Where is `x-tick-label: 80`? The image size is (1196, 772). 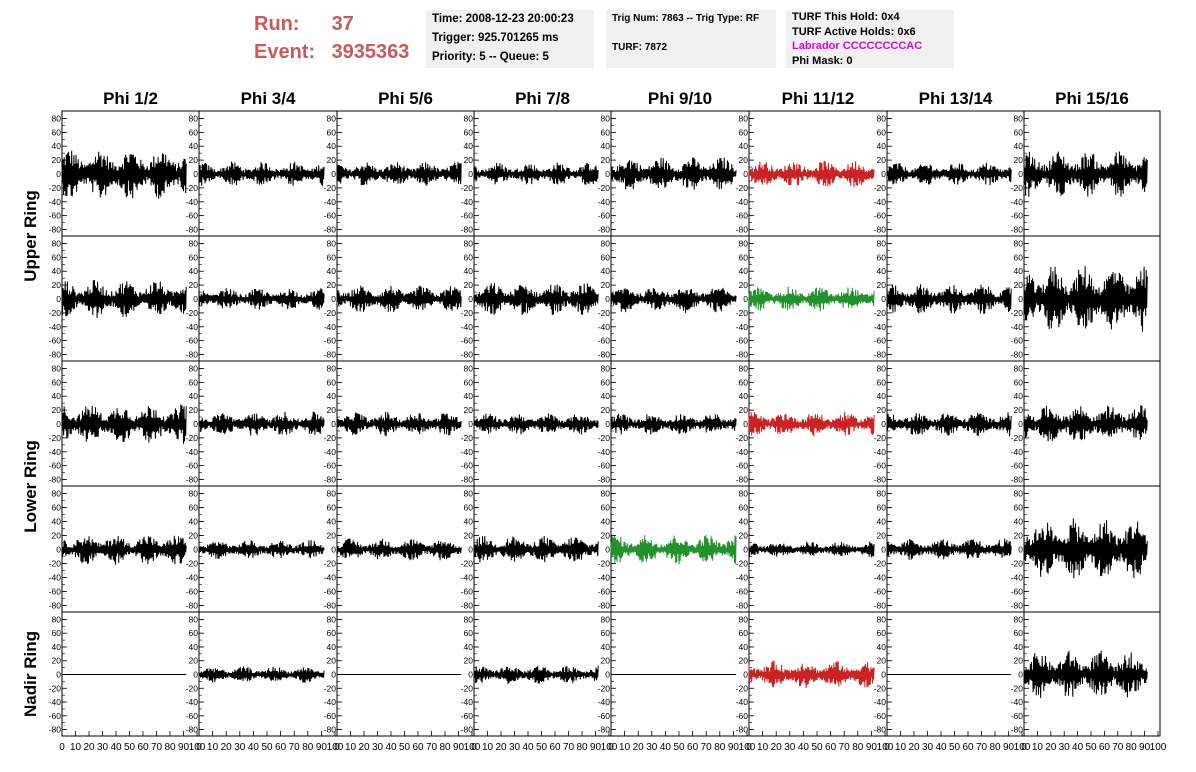
x-tick-label: 80 is located at coordinates (720, 747).